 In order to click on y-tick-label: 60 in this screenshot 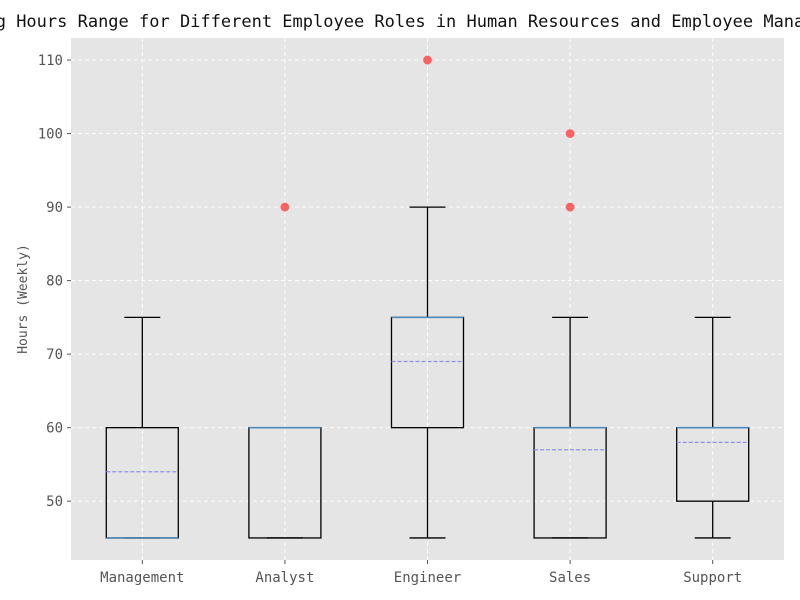, I will do `click(54, 429)`.